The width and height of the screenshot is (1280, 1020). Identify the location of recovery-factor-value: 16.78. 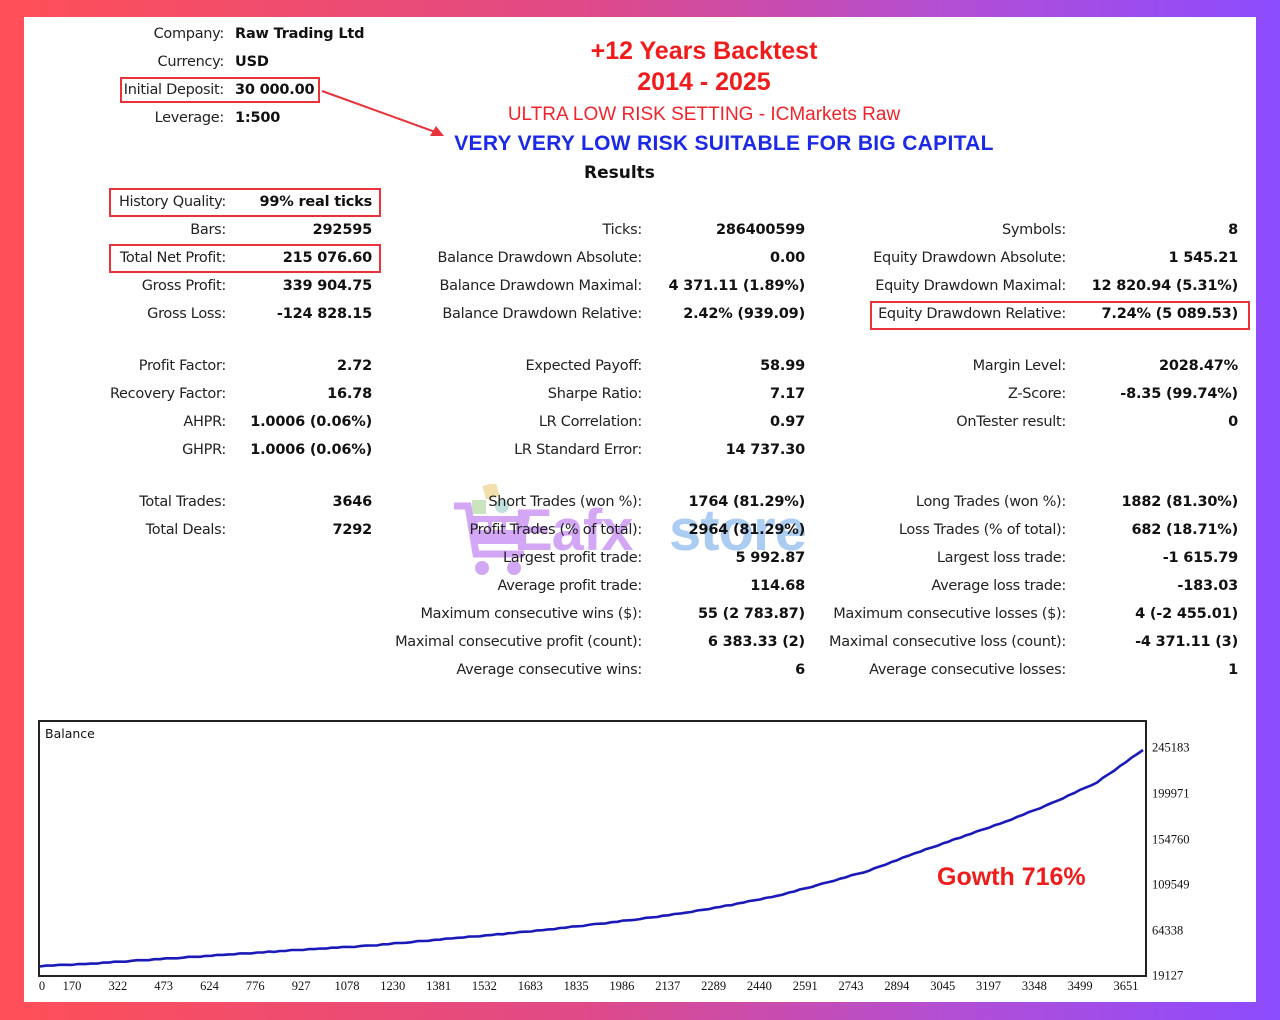
(349, 394).